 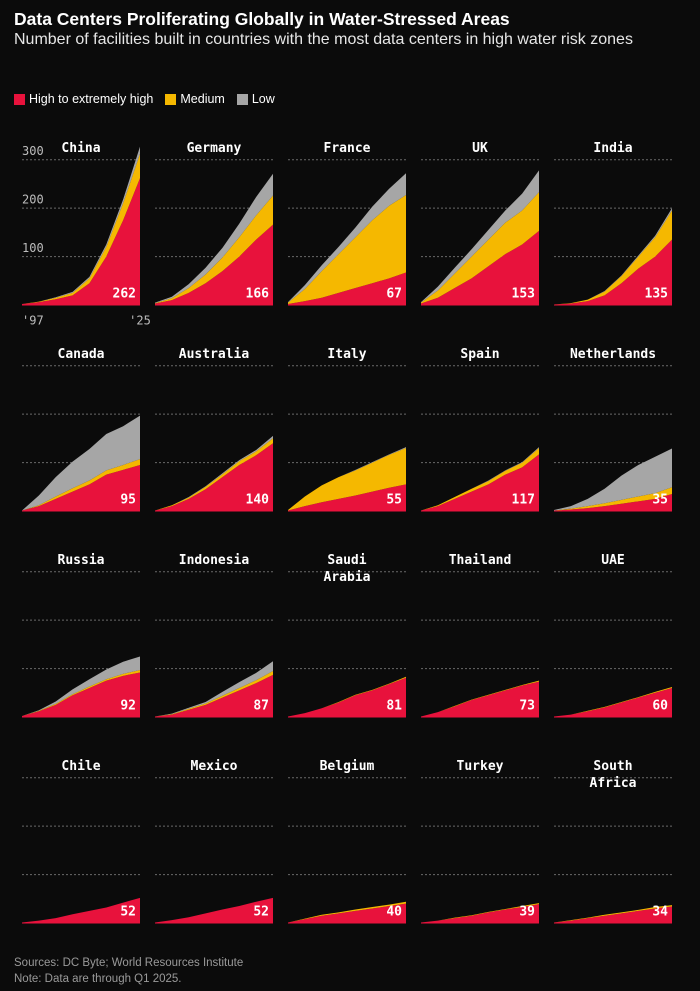 I want to click on value-label: 81, so click(x=394, y=706).